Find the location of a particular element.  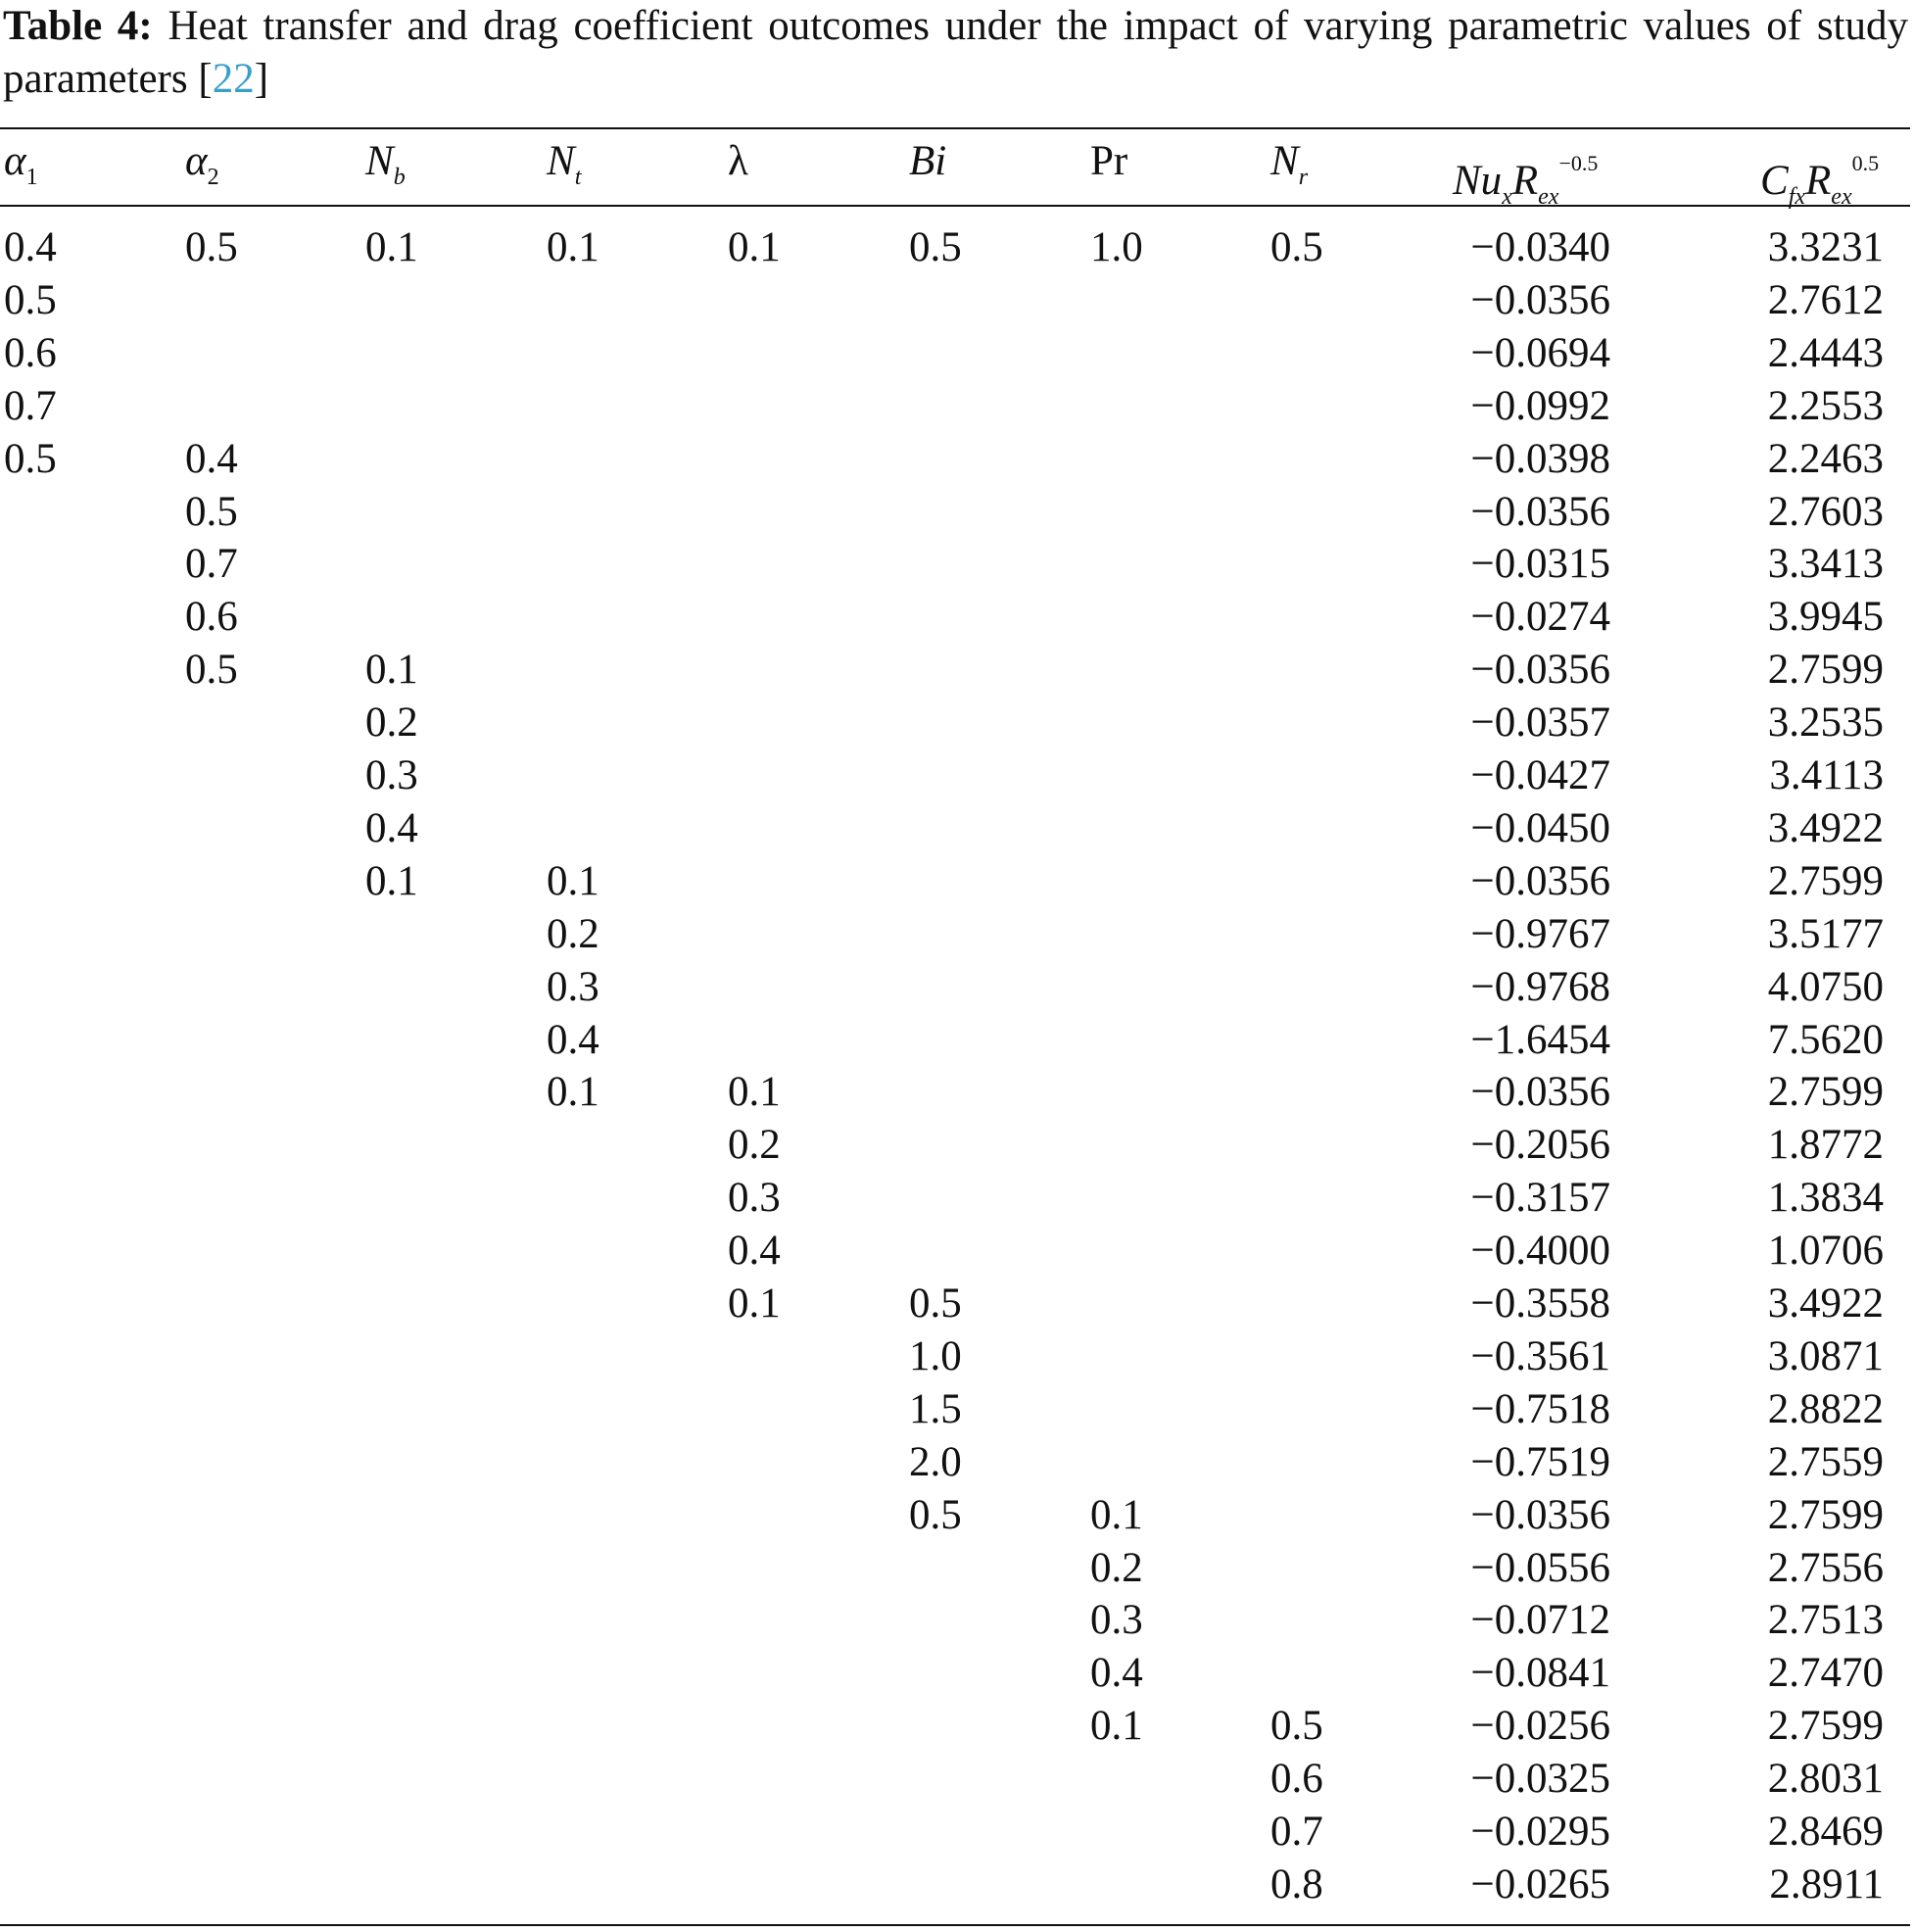

column-header: Pr is located at coordinates (1108, 161).